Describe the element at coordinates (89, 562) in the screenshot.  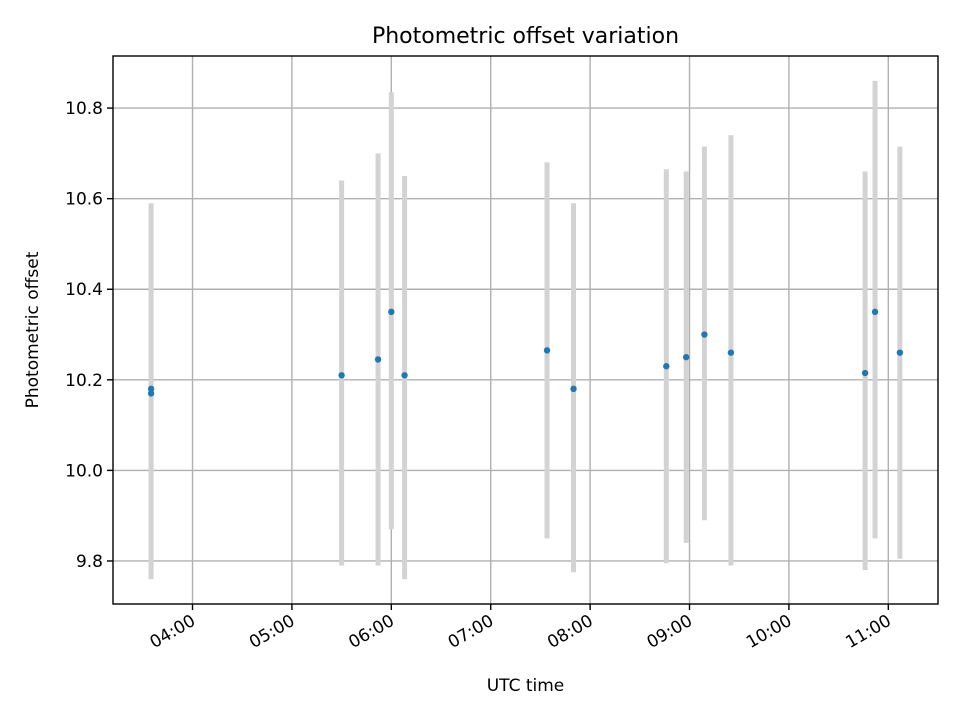
I see `y-tick-label: 9.8` at that location.